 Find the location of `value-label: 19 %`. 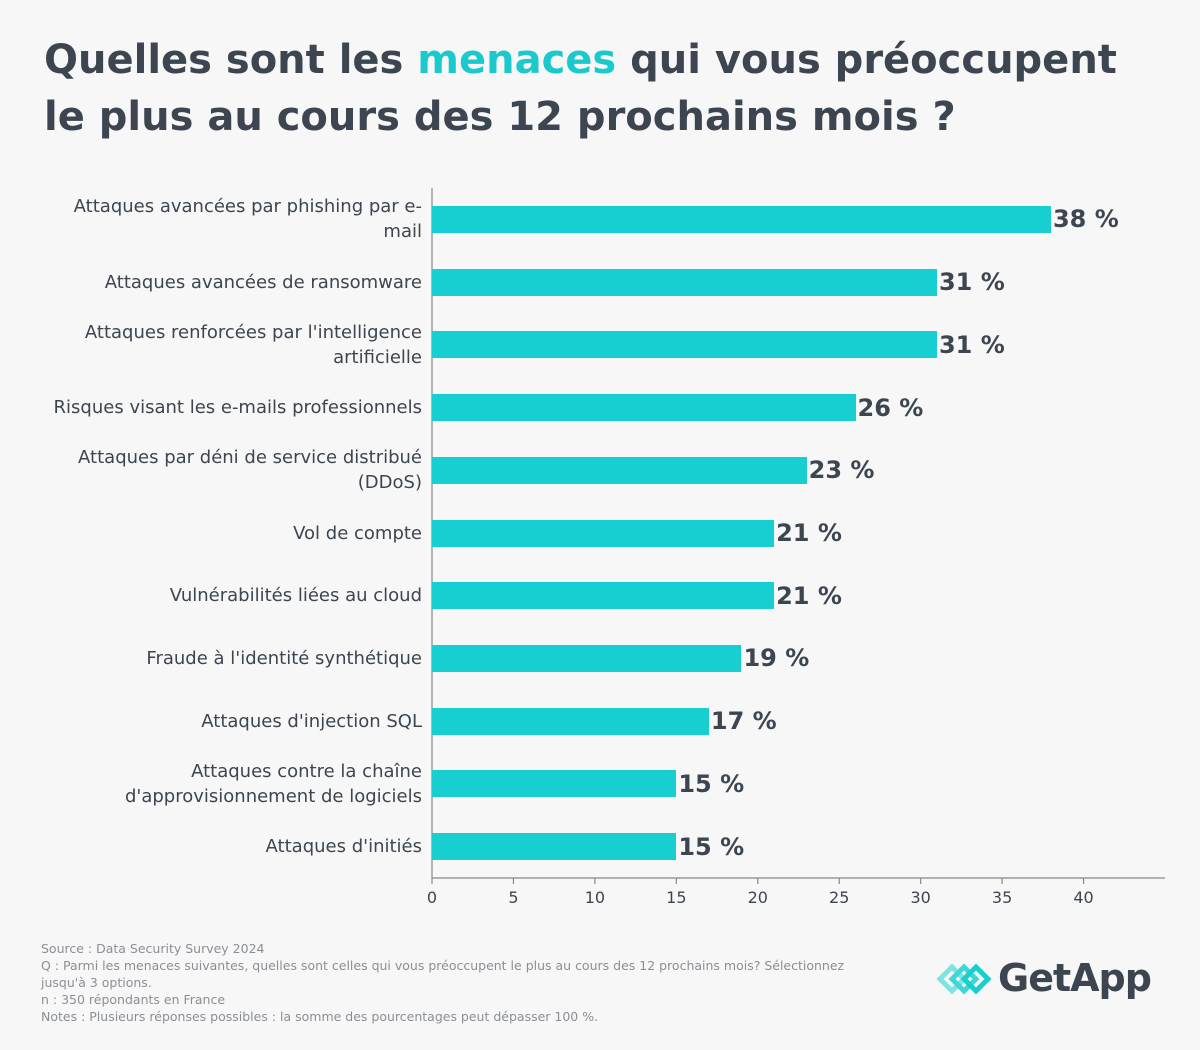

value-label: 19 % is located at coordinates (776, 658).